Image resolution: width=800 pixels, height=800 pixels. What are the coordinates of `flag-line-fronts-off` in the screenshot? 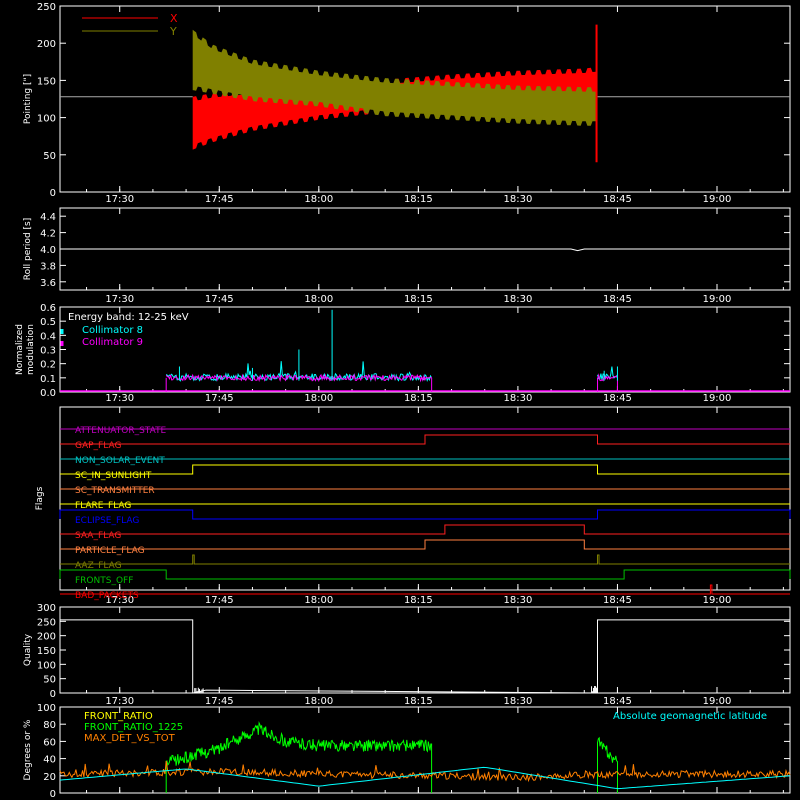 It's located at (425, 574).